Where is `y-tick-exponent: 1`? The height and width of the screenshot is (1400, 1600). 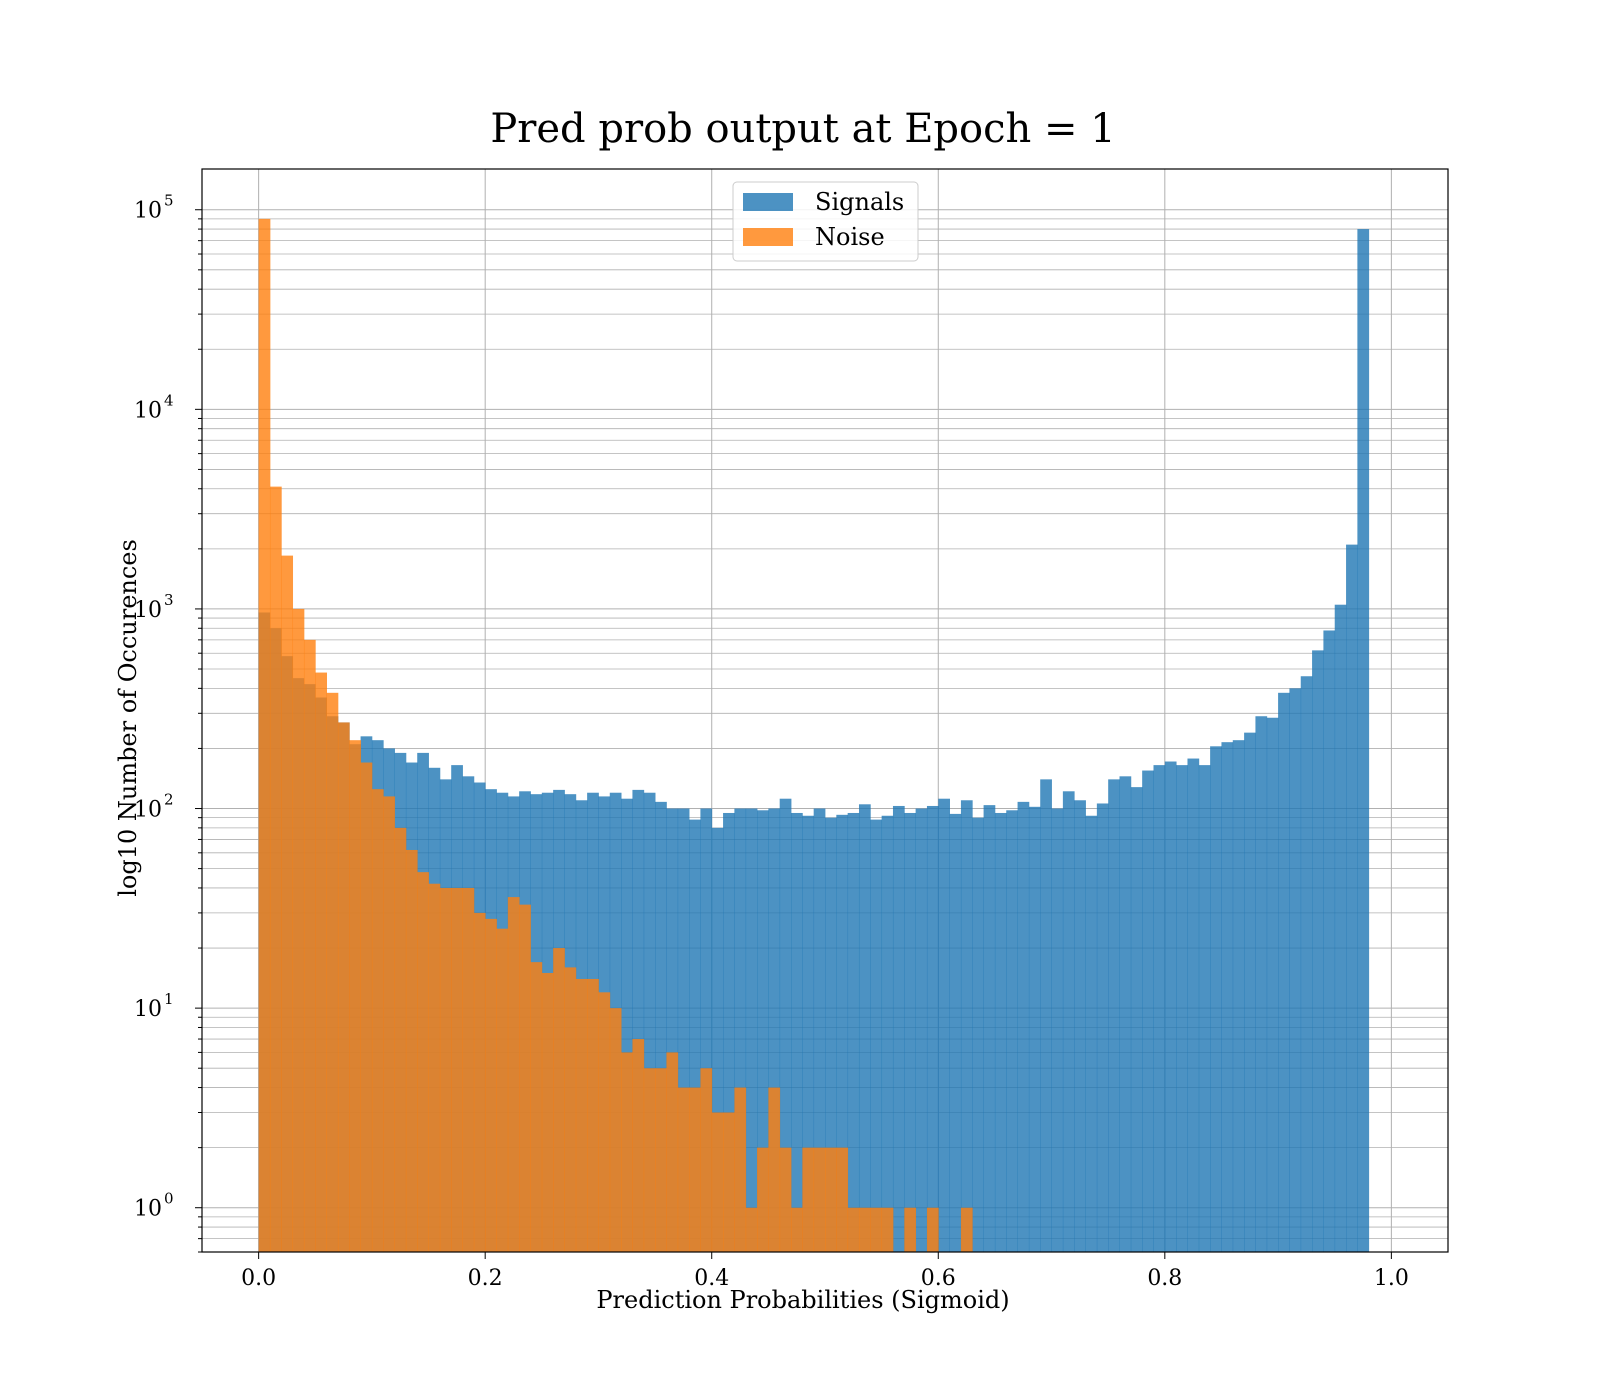 y-tick-exponent: 1 is located at coordinates (169, 999).